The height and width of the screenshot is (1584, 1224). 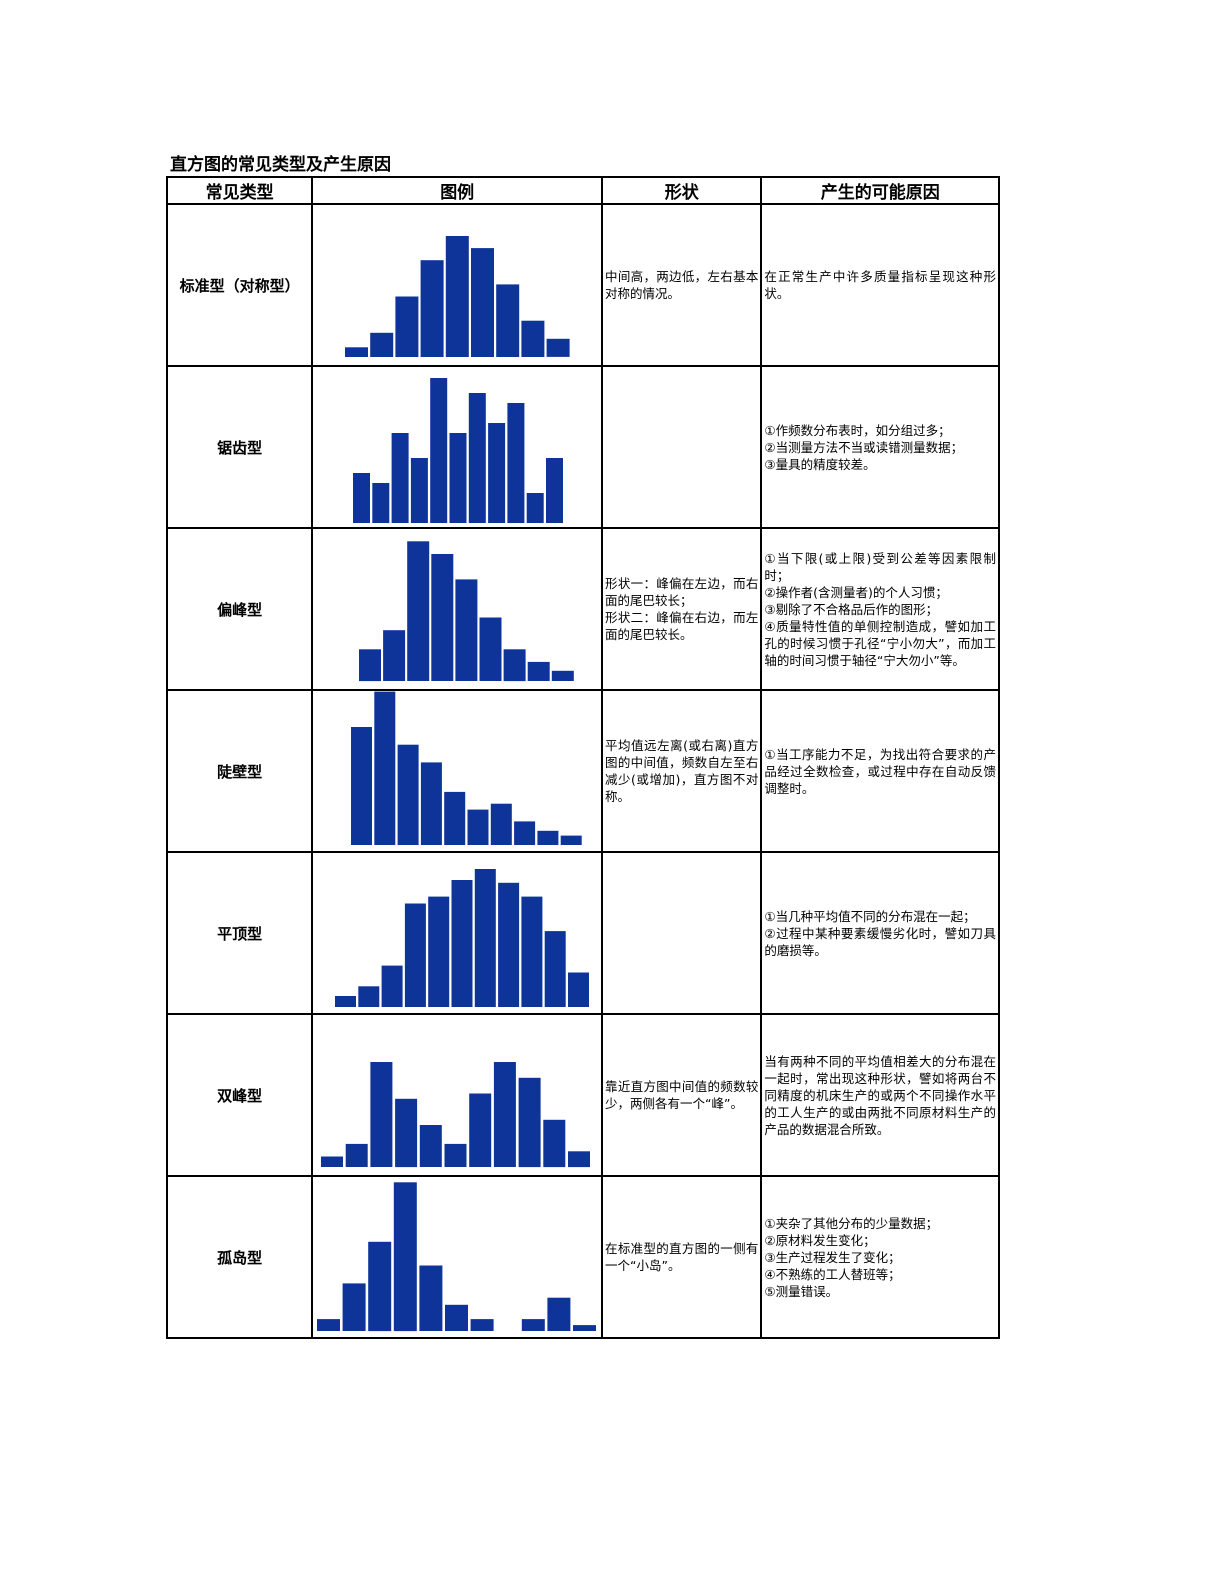 I want to click on shape-description: 形状一：峰偏在左边，而右面的尾巴较长； 形状二：峰偏在右边，而左面的尾巴较长。, so click(x=682, y=609).